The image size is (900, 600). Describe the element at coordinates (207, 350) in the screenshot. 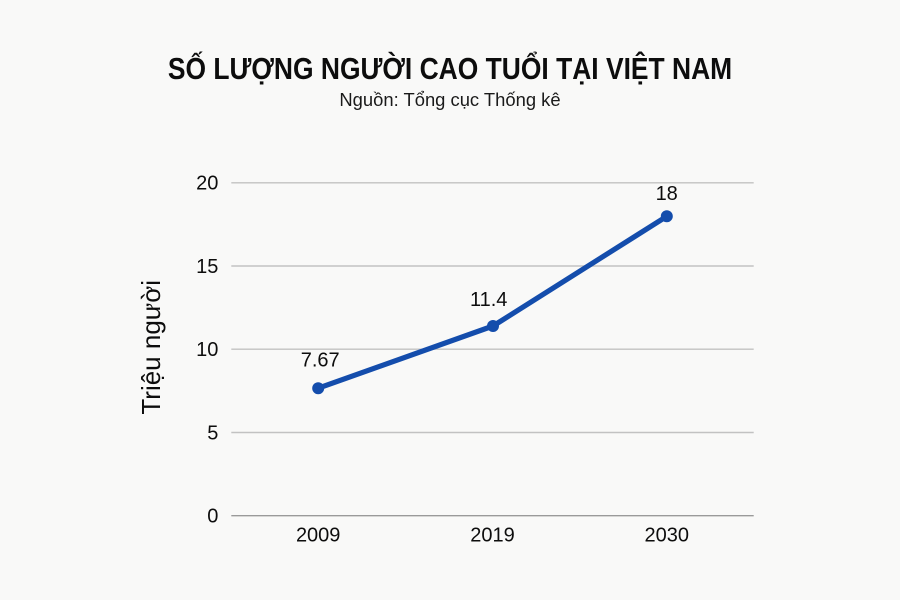

I see `svg-text: 10` at that location.